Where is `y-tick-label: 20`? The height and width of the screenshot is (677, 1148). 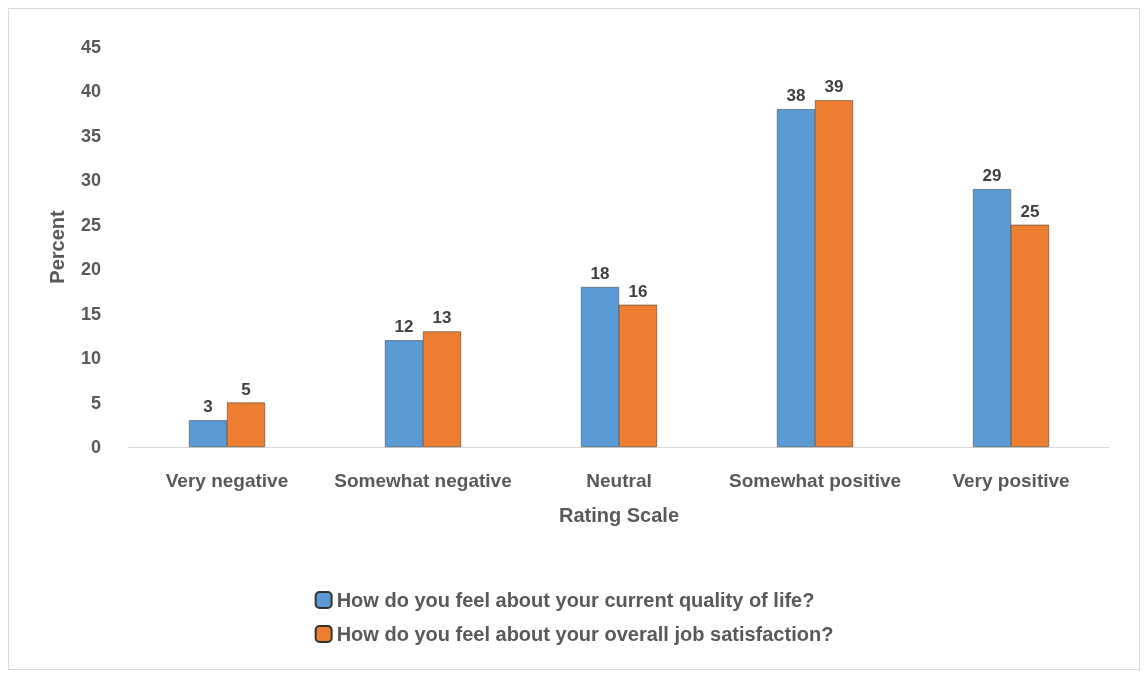
y-tick-label: 20 is located at coordinates (90, 269).